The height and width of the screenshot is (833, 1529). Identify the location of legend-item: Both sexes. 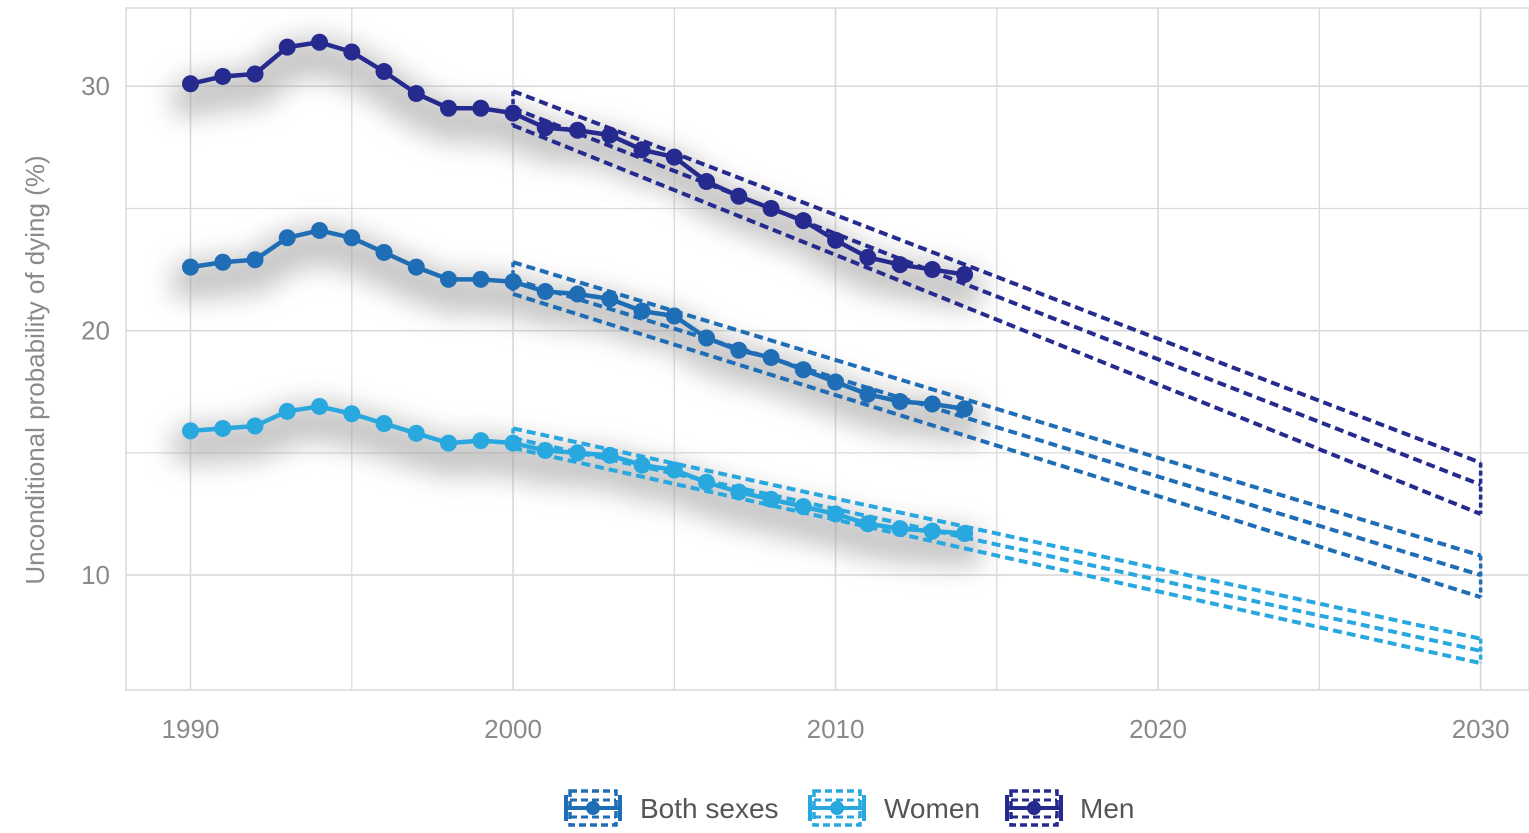
(671, 808).